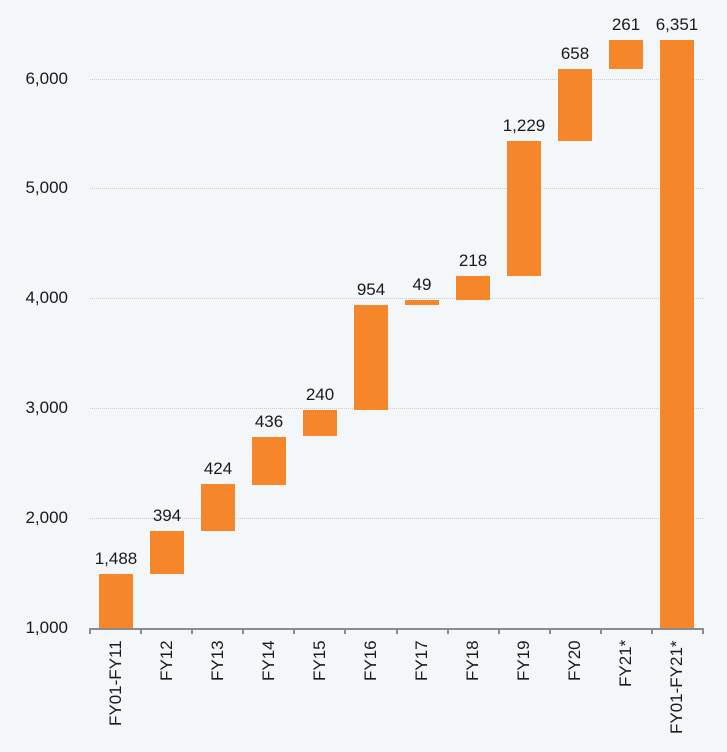 The height and width of the screenshot is (752, 727). I want to click on bar-fy16, so click(371, 357).